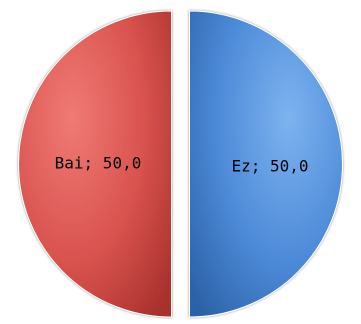 The image size is (361, 324). Describe the element at coordinates (269, 166) in the screenshot. I see `slice-label-ez: Ez; 50,0` at that location.